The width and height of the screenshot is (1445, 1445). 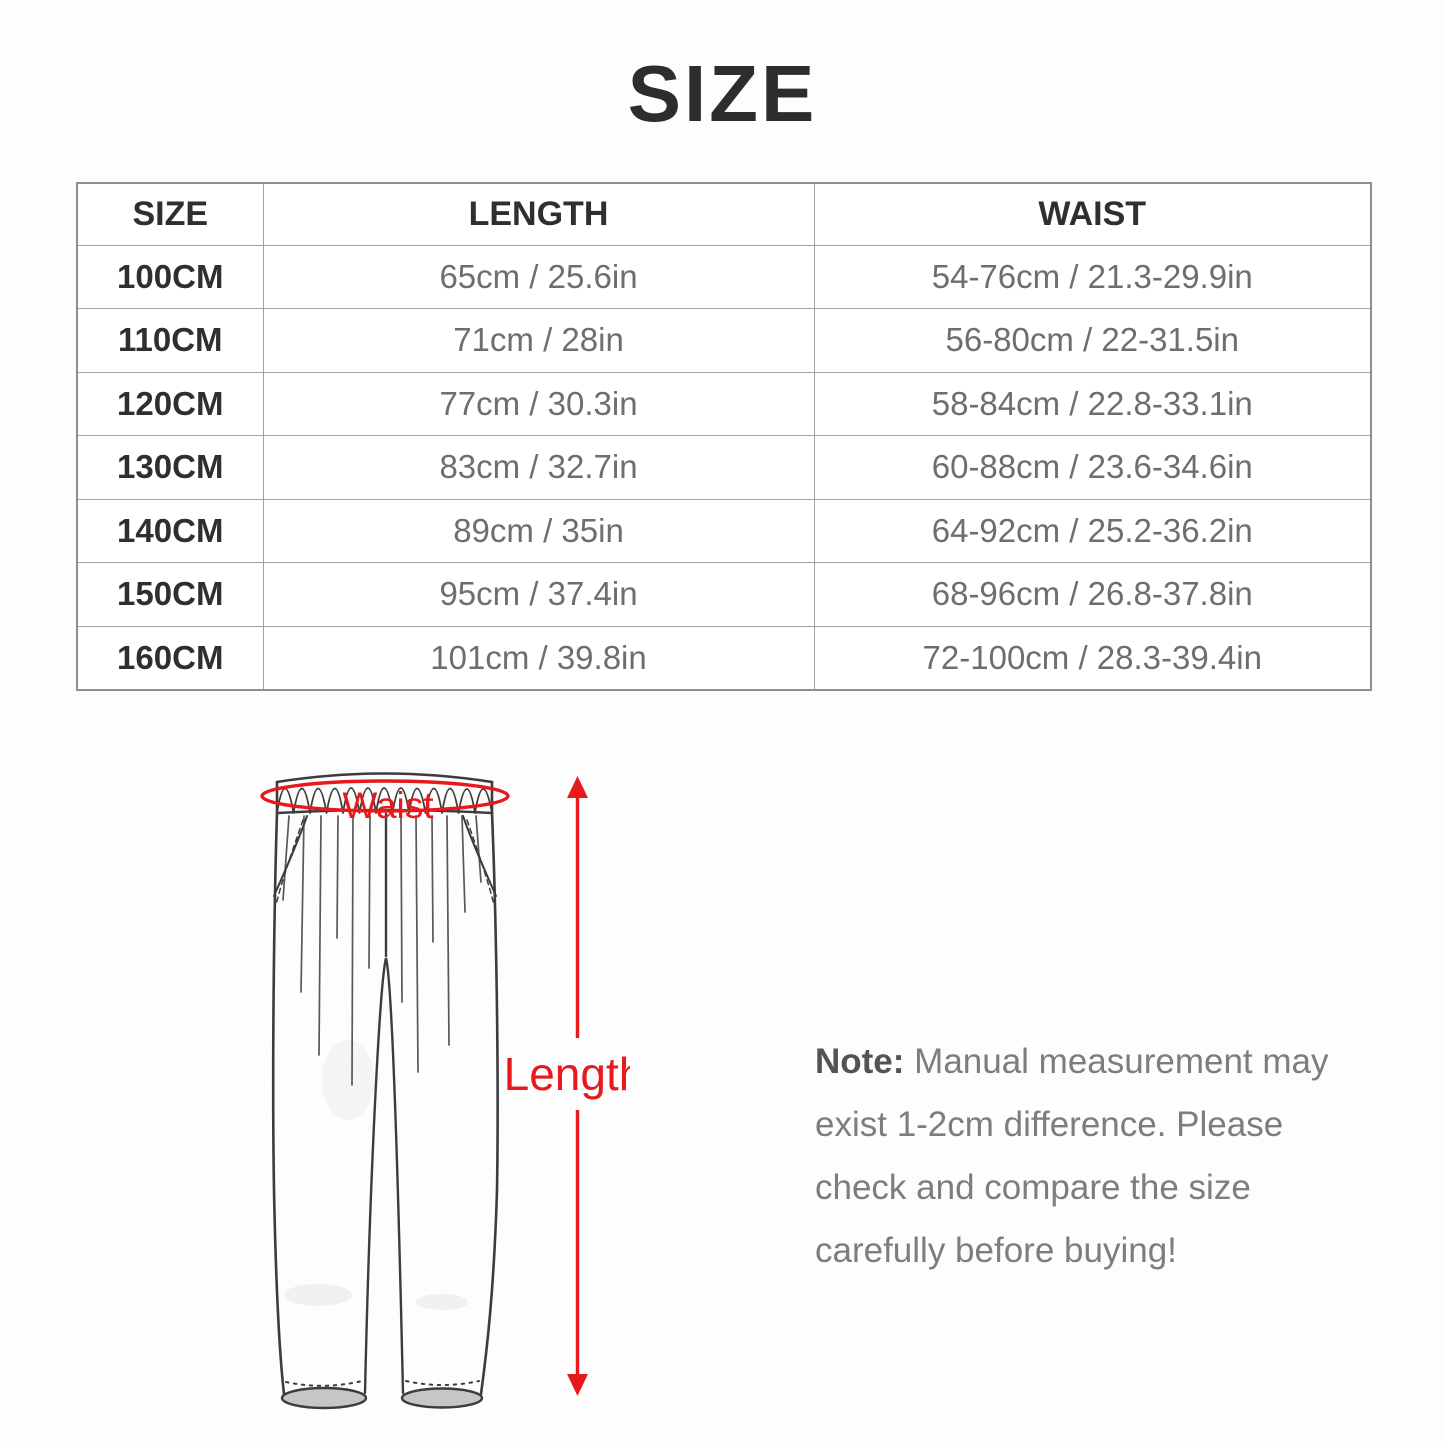 I want to click on pants-shading, so click(x=376, y=1175).